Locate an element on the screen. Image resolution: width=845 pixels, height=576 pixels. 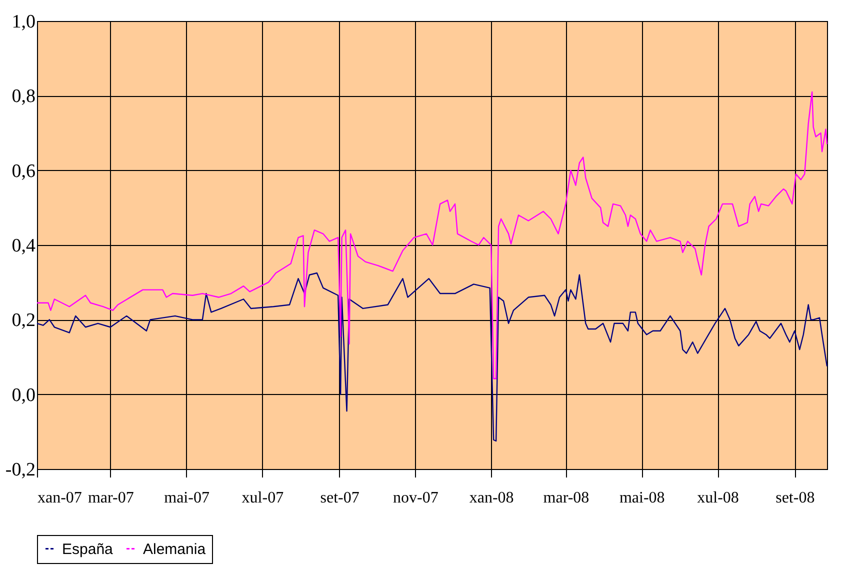
x-tick-label: mai-07 is located at coordinates (187, 498).